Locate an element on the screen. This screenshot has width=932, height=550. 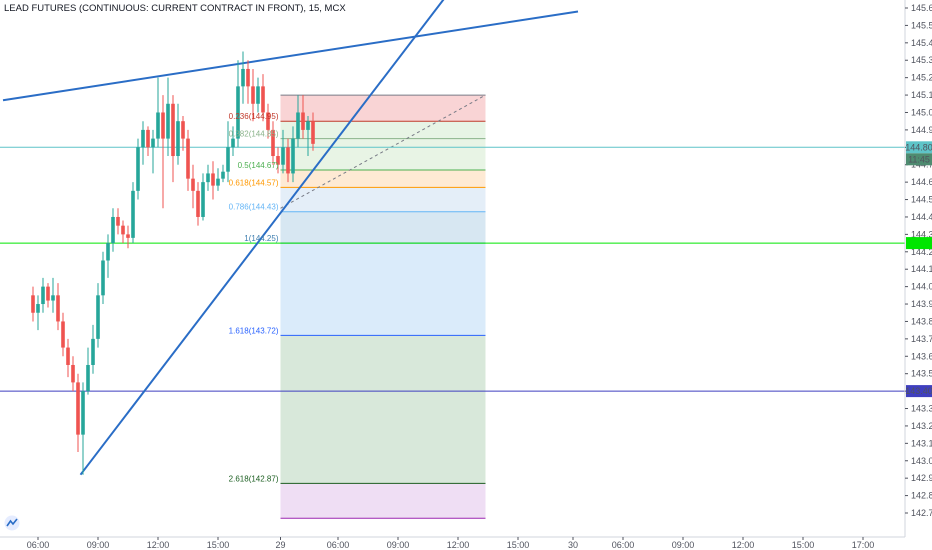
fib-label-1.618: 1.618(143.72) is located at coordinates (254, 330).